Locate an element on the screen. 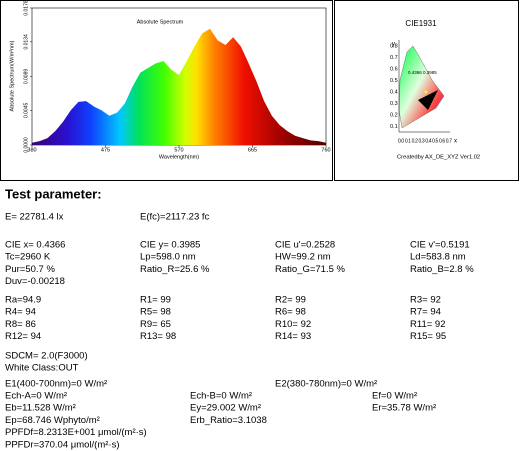 The height and width of the screenshot is (451, 520). parameter: E1(400-700nm)=0 W/m² is located at coordinates (56, 384).